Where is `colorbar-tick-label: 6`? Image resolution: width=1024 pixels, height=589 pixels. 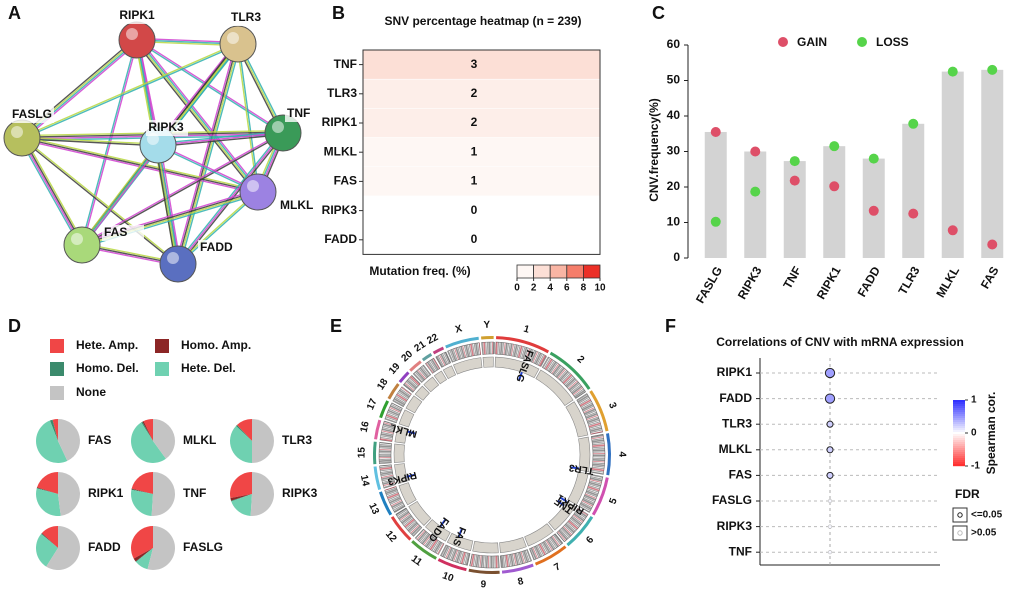
colorbar-tick-label: 6 is located at coordinates (567, 288).